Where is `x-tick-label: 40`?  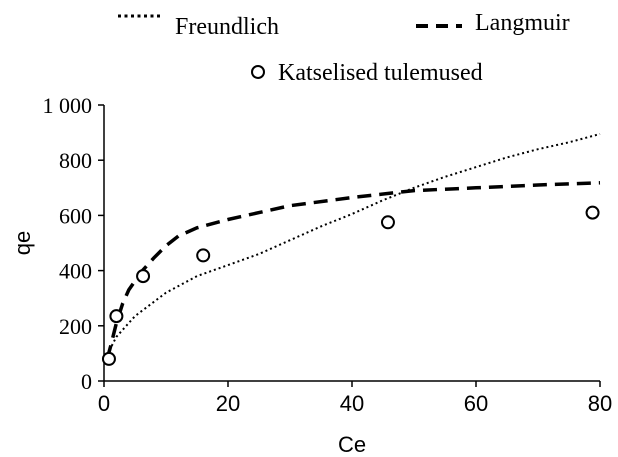 x-tick-label: 40 is located at coordinates (352, 403).